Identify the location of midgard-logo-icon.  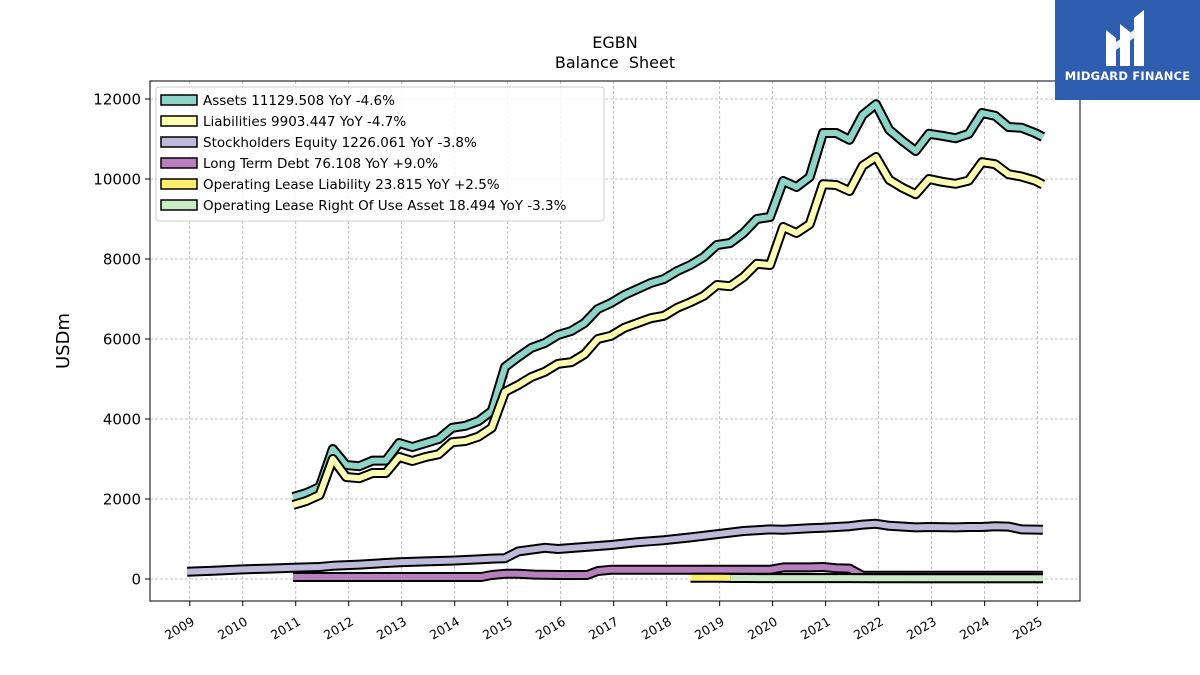
(1125, 38).